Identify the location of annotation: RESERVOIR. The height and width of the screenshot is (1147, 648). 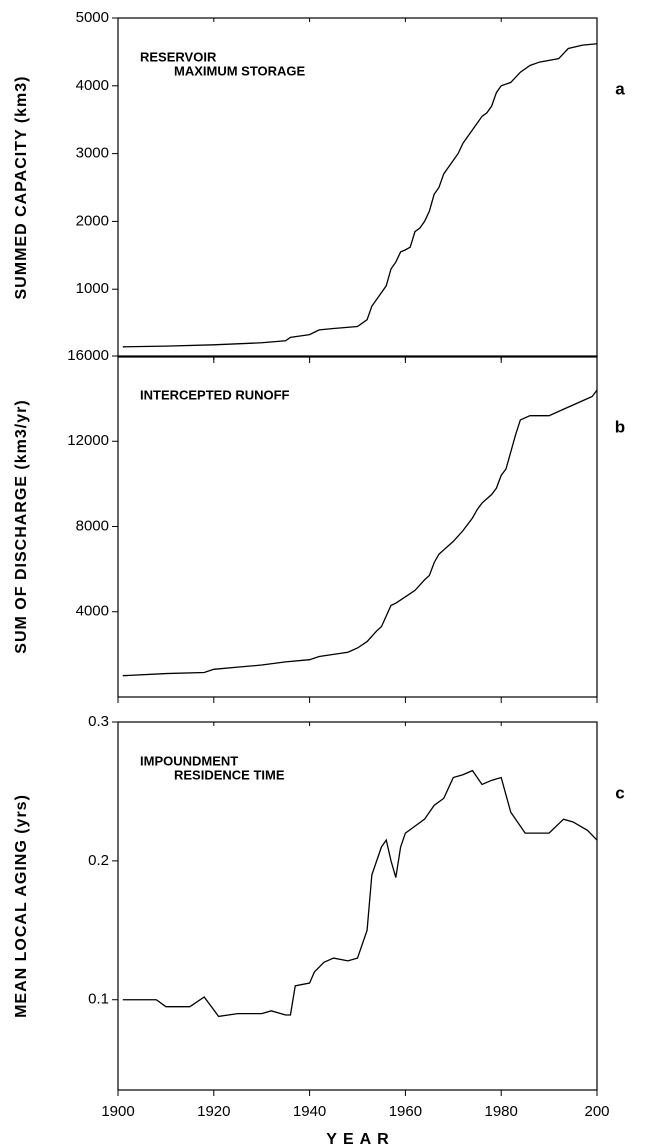
(178, 56).